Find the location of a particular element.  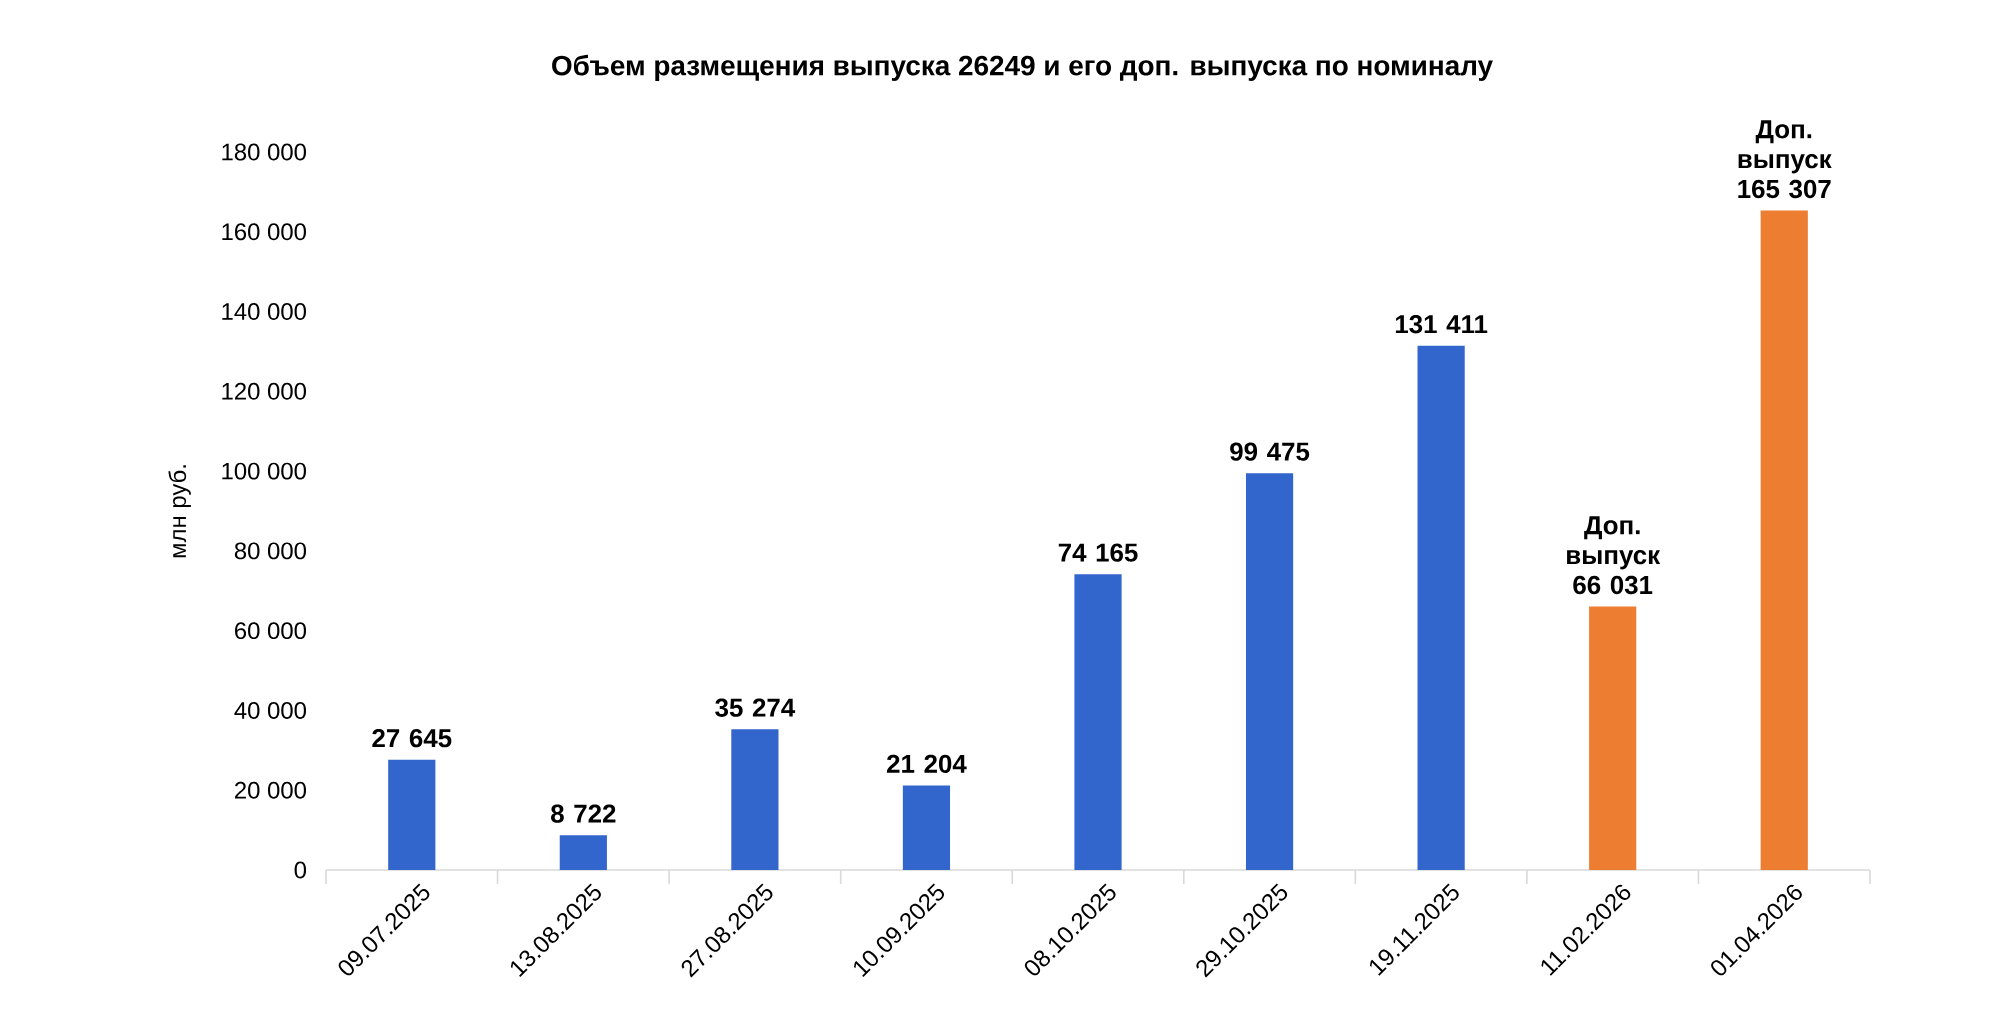

data-label: 8 722 is located at coordinates (583, 813).